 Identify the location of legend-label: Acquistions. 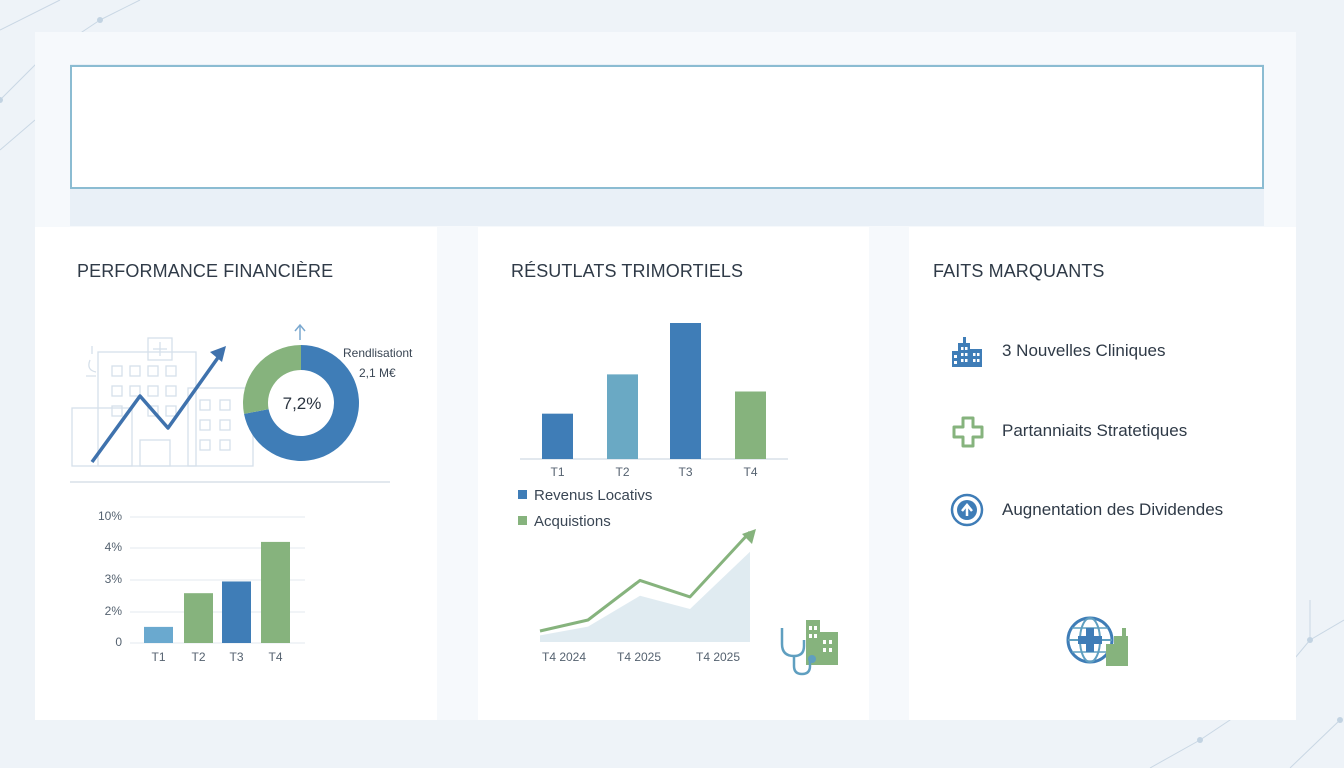
(572, 521).